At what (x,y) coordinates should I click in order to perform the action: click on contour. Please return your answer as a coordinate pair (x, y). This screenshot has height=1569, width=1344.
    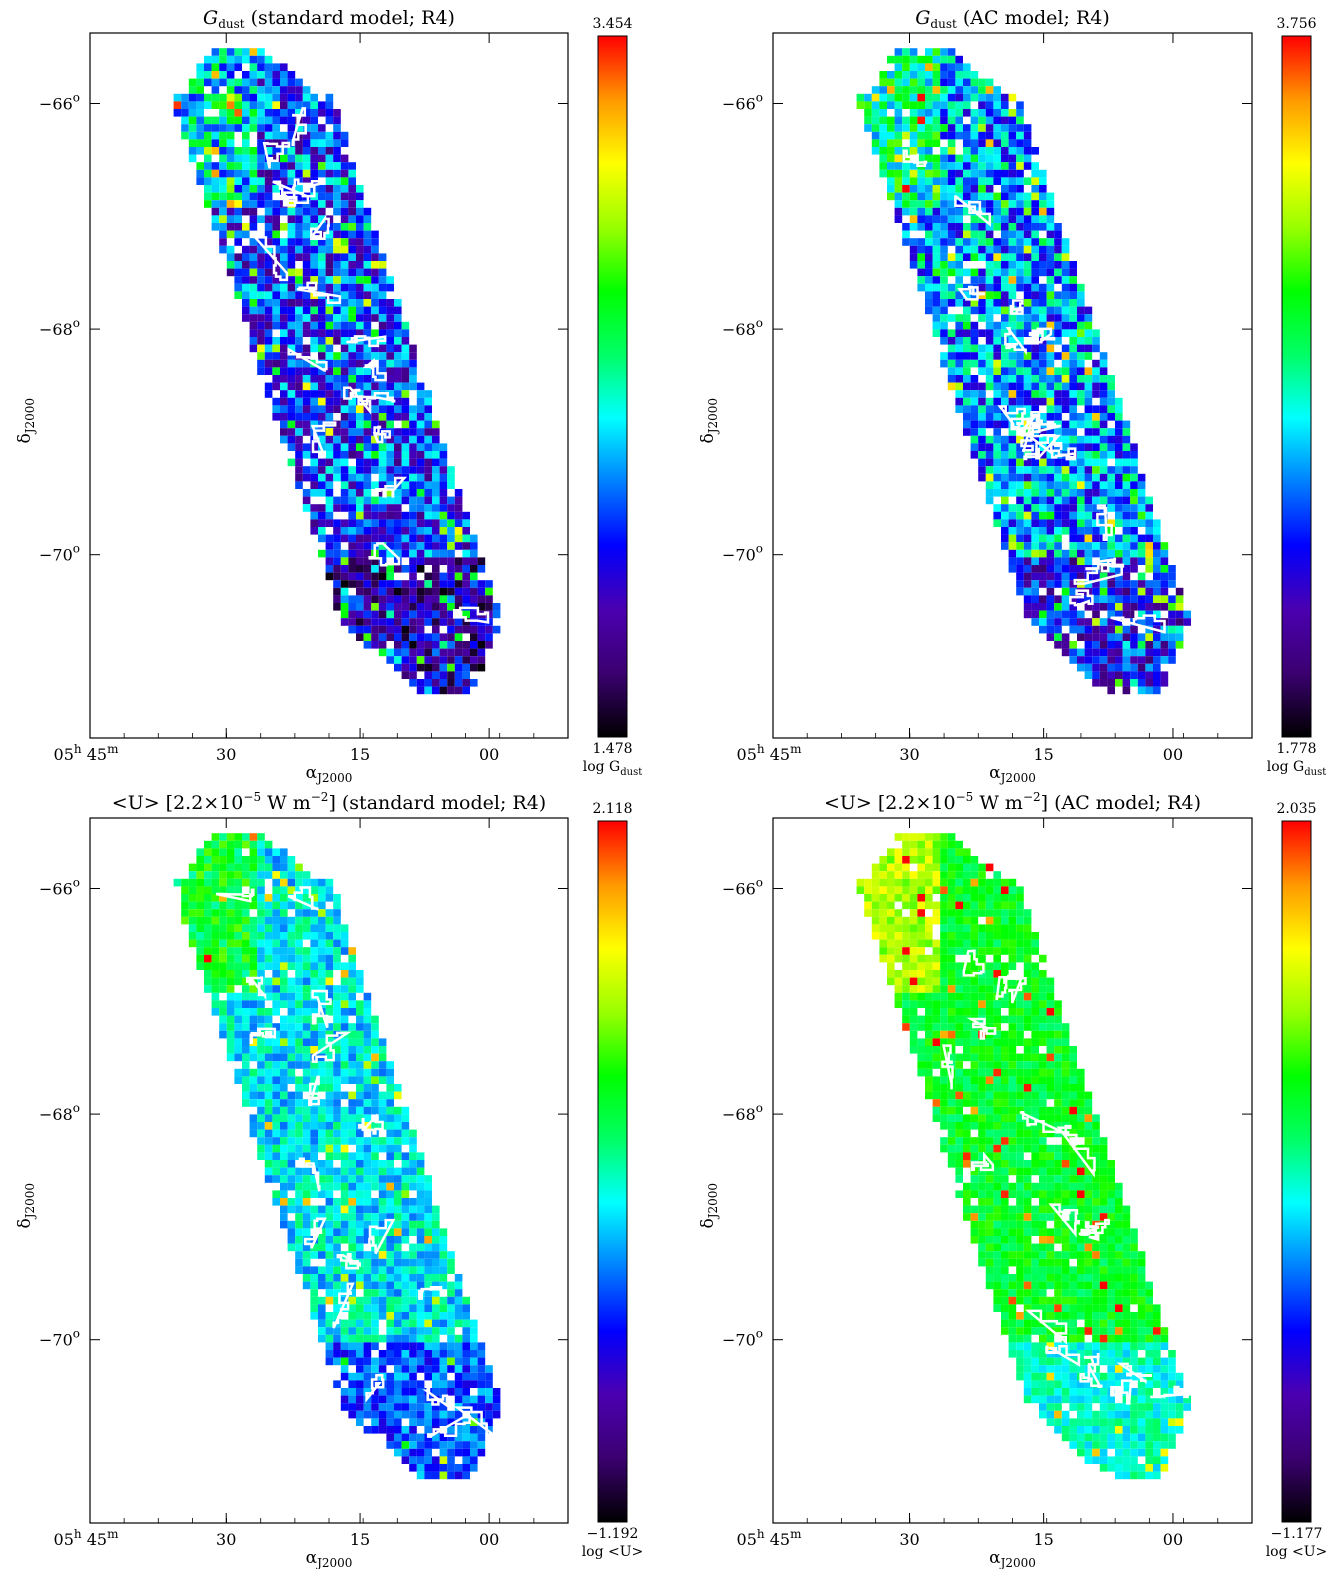
    Looking at the image, I should click on (1042, 335).